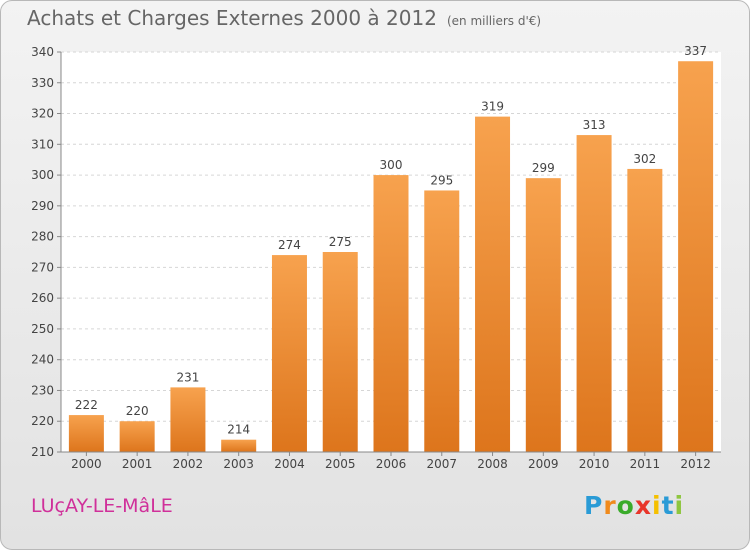  Describe the element at coordinates (42, 83) in the screenshot. I see `y-tick-label: 330` at that location.